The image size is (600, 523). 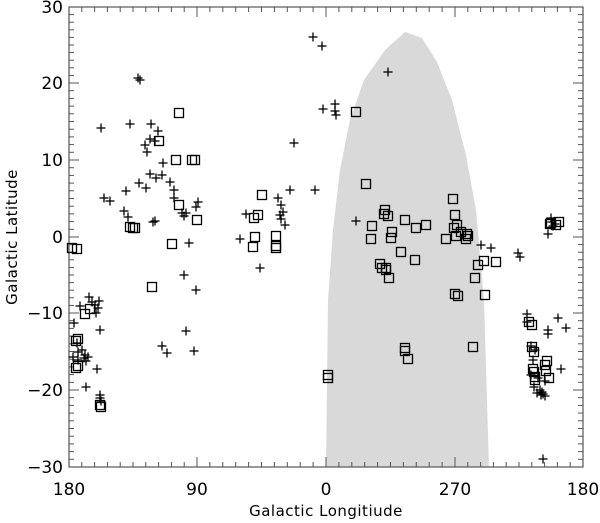 What do you see at coordinates (52, 161) in the screenshot?
I see `y-tick-label: 10` at bounding box center [52, 161].